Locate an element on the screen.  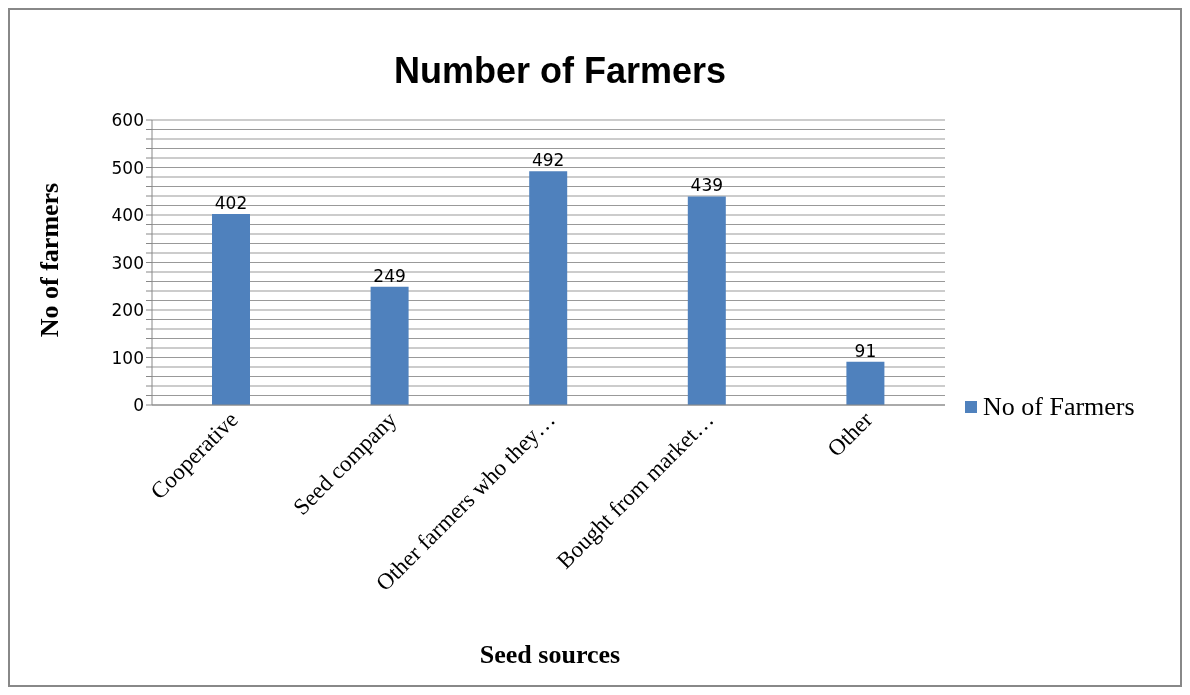
y-tick-label: 600 is located at coordinates (127, 120).